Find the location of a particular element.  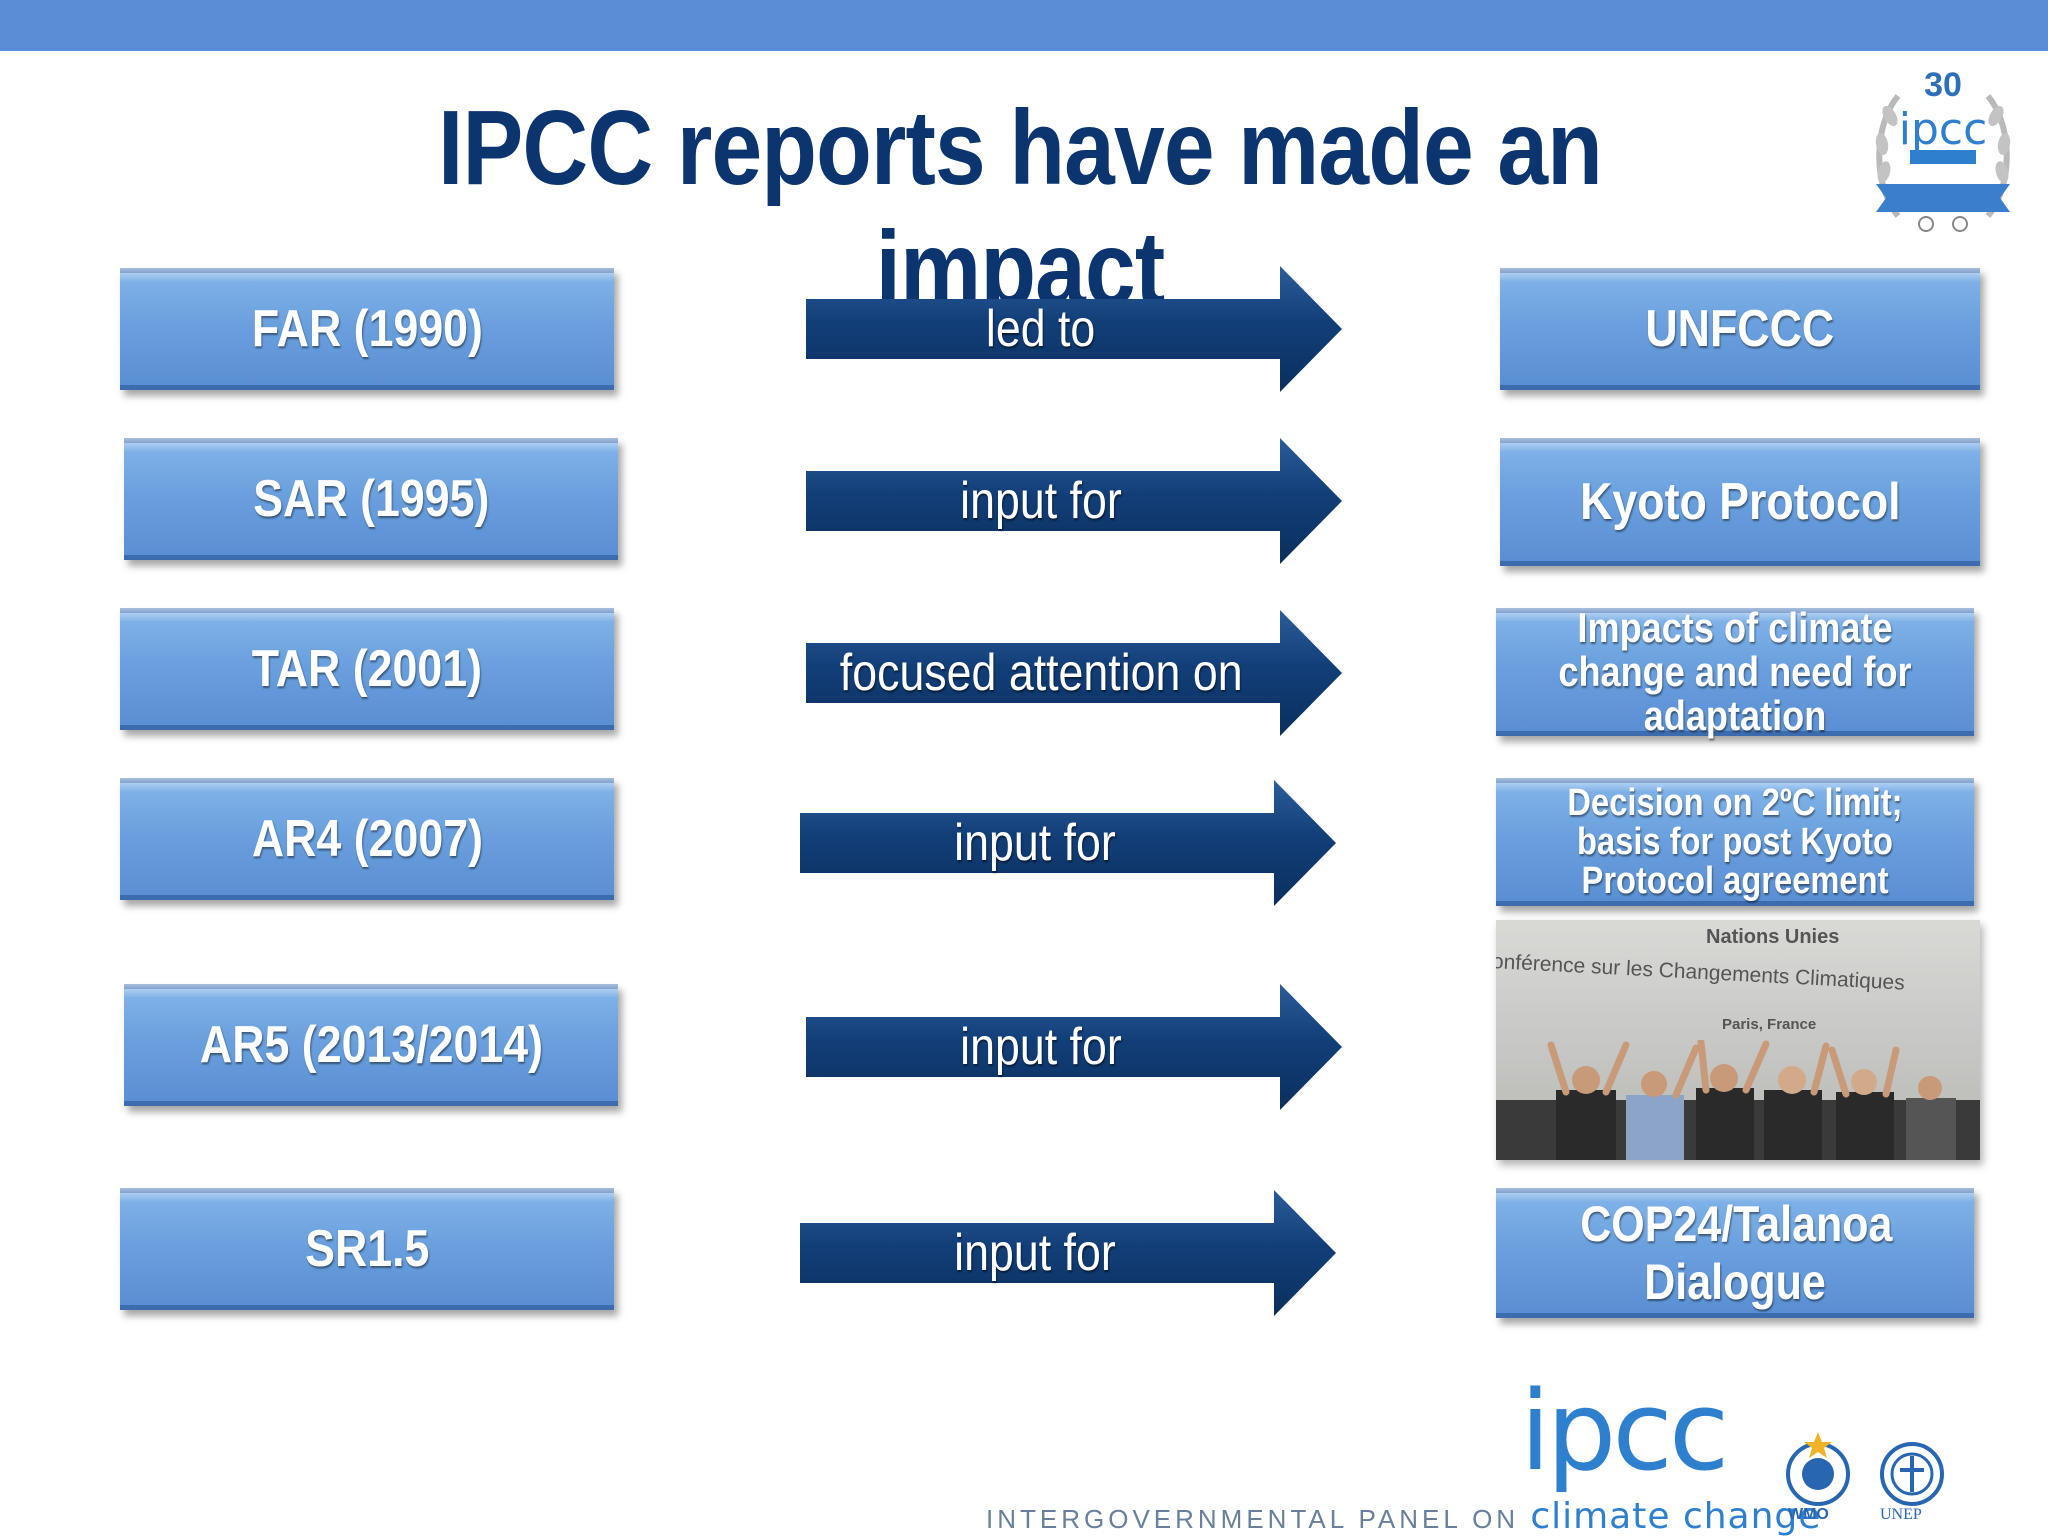

outcome-label: Kyoto Protocol is located at coordinates (1740, 502).